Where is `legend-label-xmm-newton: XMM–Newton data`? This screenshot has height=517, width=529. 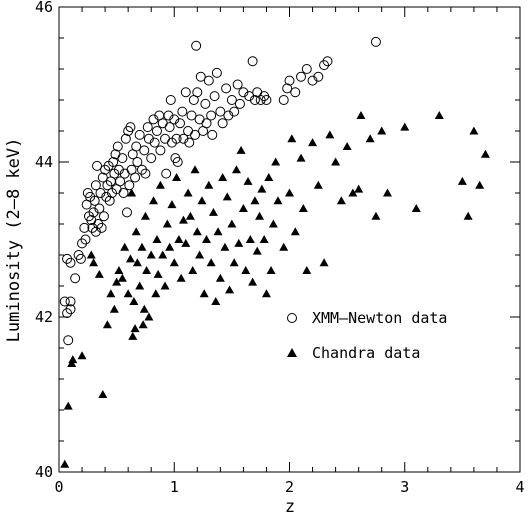 legend-label-xmm-newton: XMM–Newton data is located at coordinates (379, 318).